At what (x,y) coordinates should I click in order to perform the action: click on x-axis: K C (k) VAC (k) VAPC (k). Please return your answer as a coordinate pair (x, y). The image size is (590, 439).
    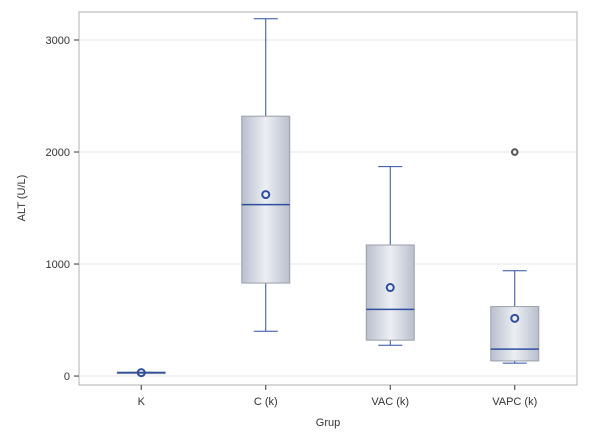
    Looking at the image, I should click on (337, 396).